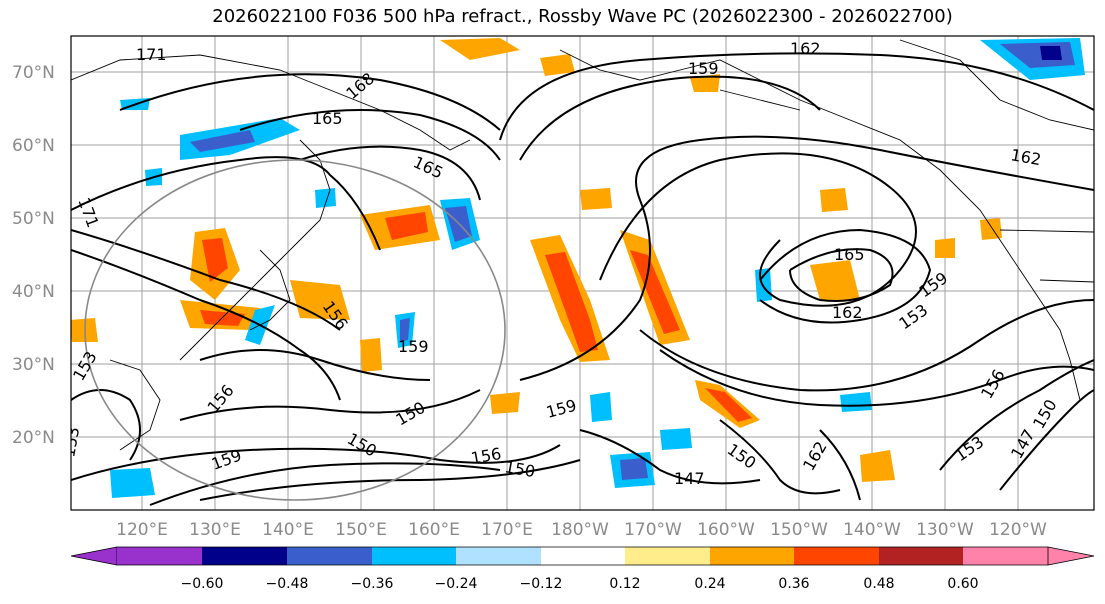 This screenshot has height=604, width=1105. I want to click on contour-label: 171, so click(151, 54).